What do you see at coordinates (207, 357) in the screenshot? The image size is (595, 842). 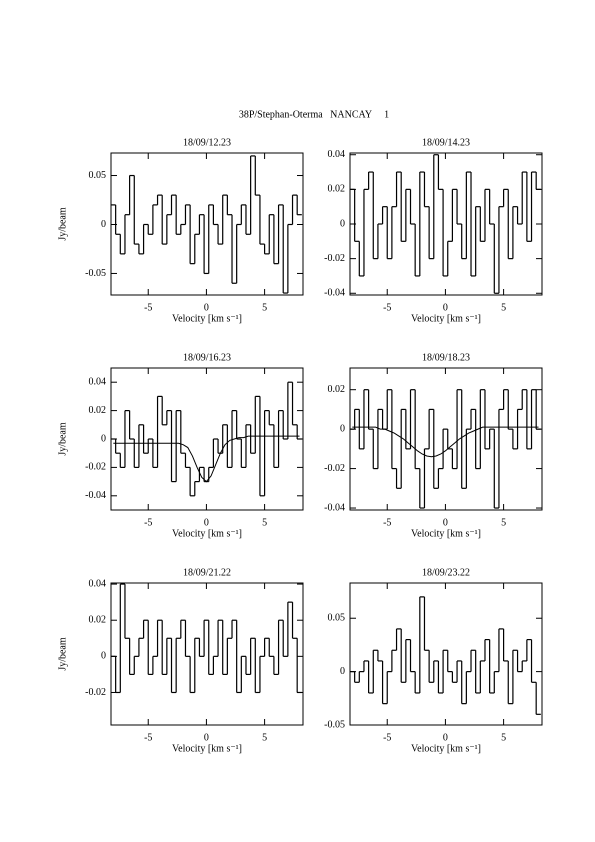 I see `panel-title: 18/09/16.23` at bounding box center [207, 357].